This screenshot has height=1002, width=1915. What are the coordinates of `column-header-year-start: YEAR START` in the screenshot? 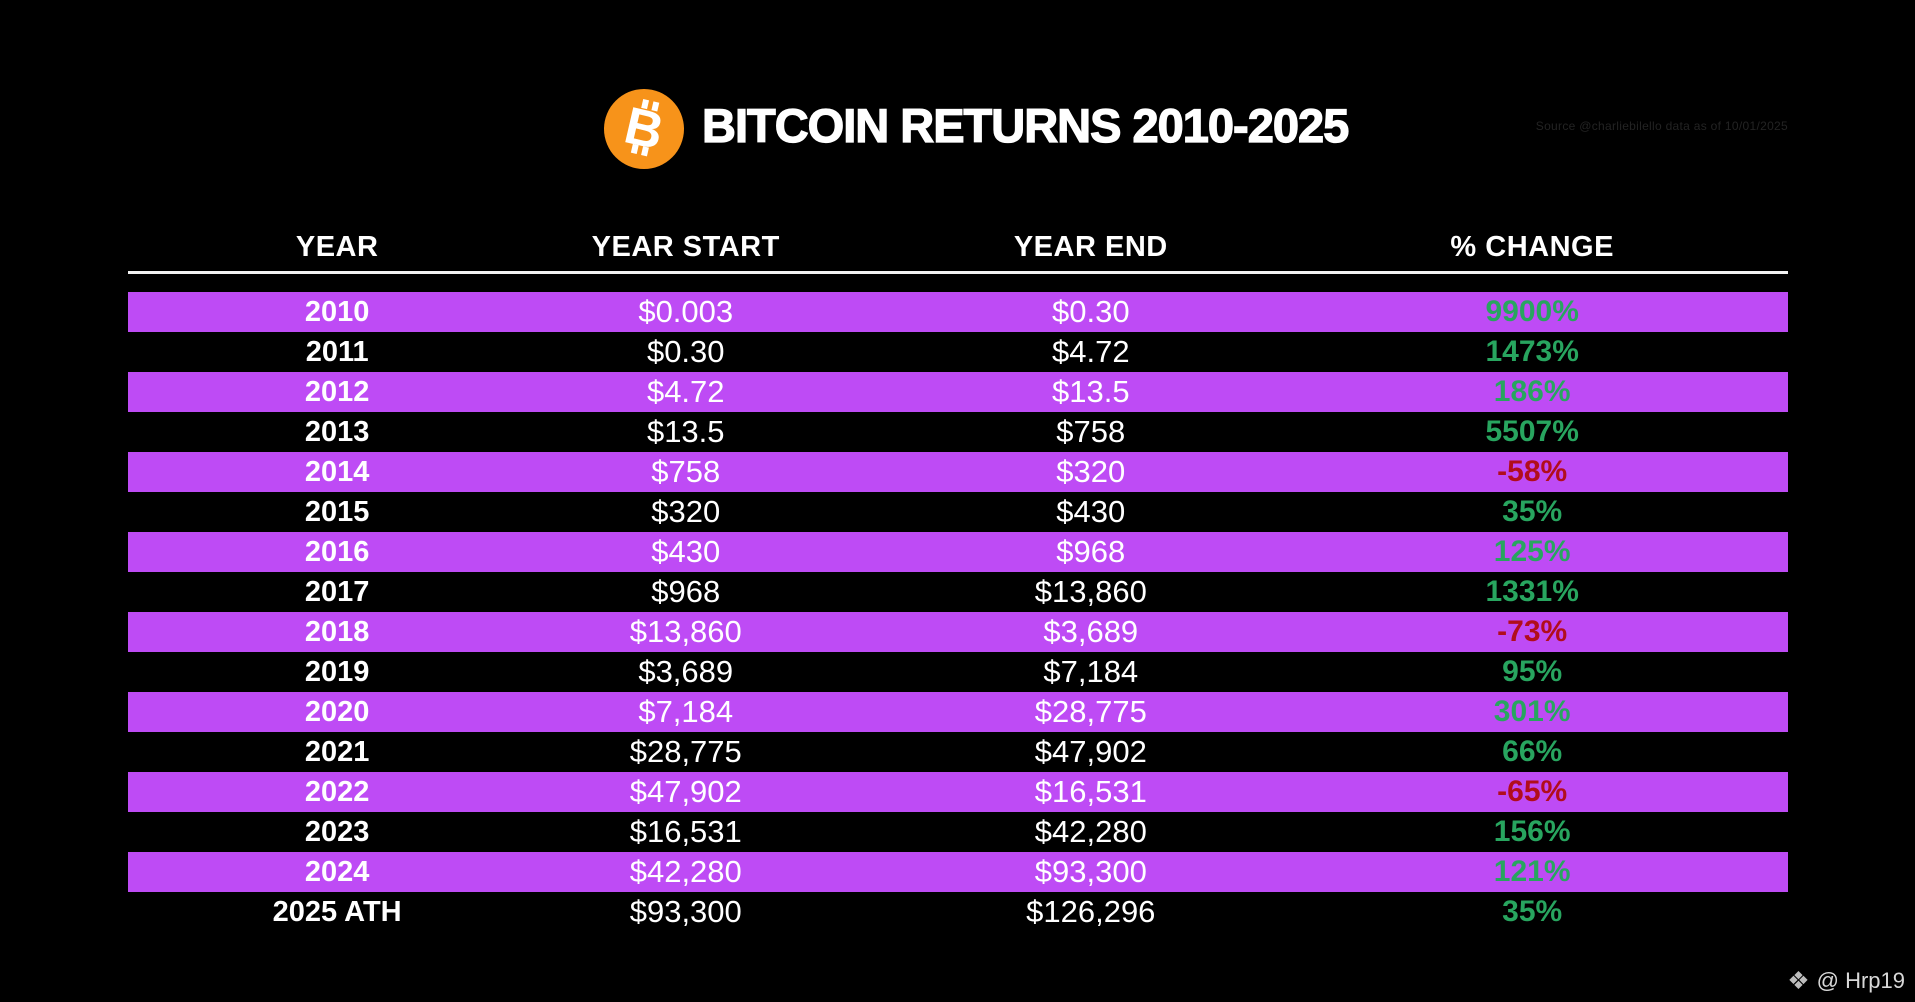 It's located at (685, 246).